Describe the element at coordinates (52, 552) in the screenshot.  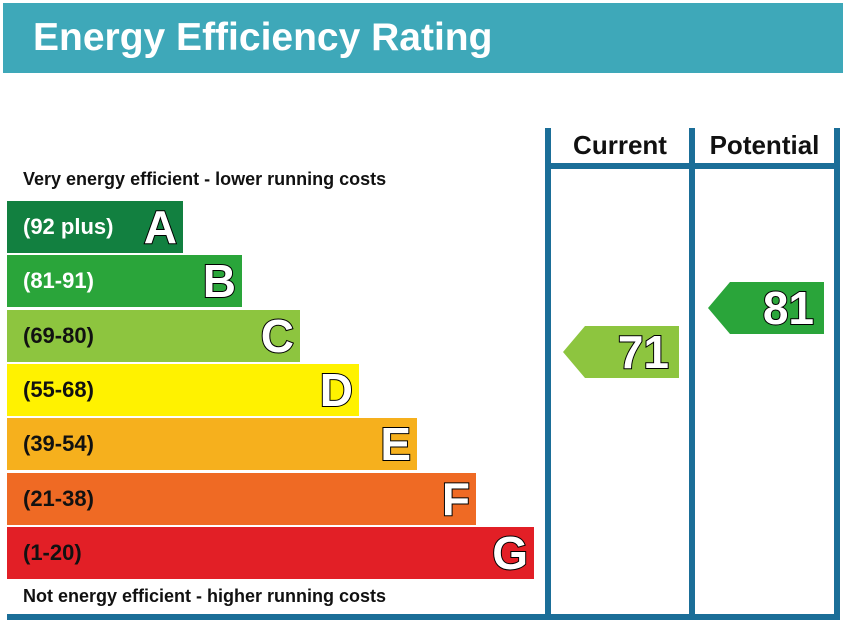
I see `band-range-label: (1-20)` at that location.